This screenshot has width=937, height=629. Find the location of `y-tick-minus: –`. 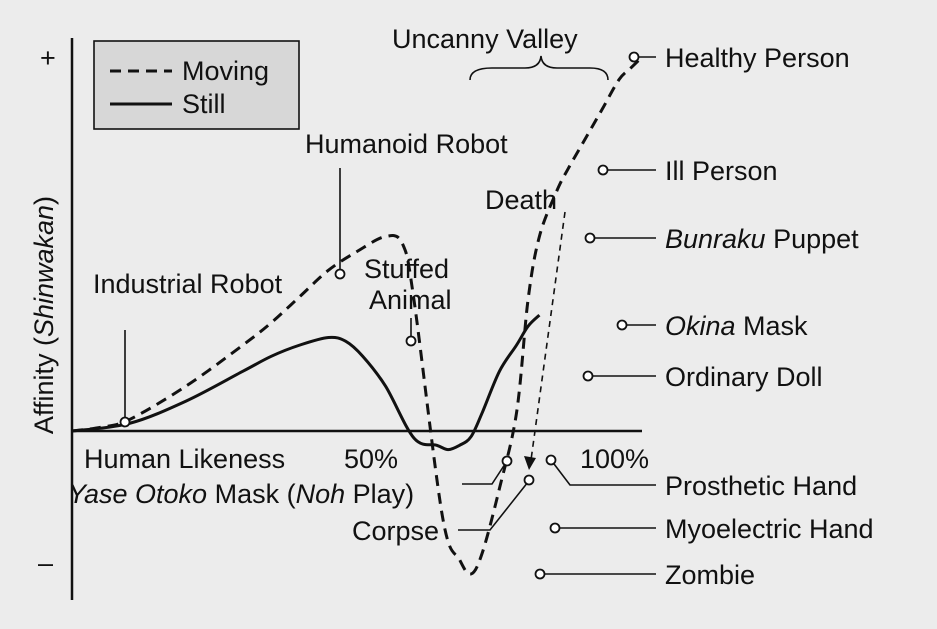

y-tick-minus: – is located at coordinates (45, 563).